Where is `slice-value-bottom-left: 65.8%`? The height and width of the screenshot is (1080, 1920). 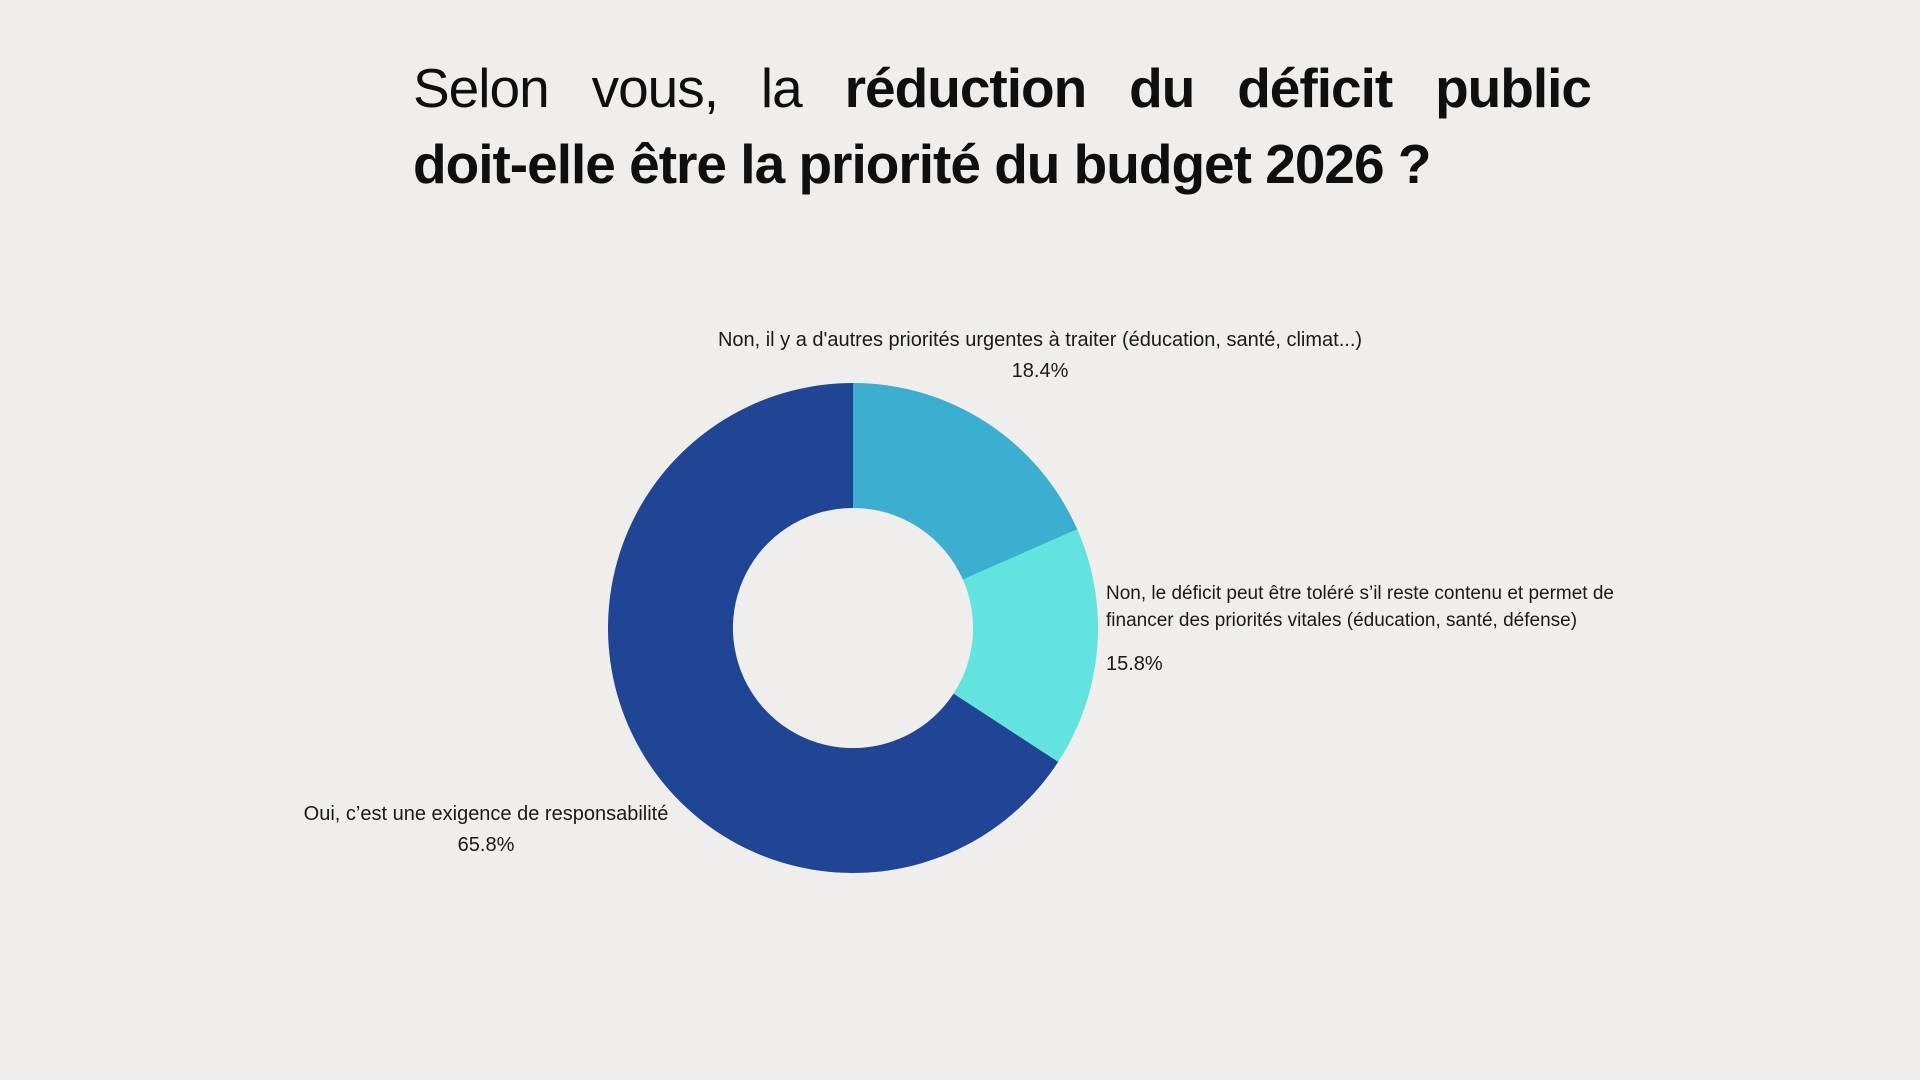 slice-value-bottom-left: 65.8% is located at coordinates (486, 845).